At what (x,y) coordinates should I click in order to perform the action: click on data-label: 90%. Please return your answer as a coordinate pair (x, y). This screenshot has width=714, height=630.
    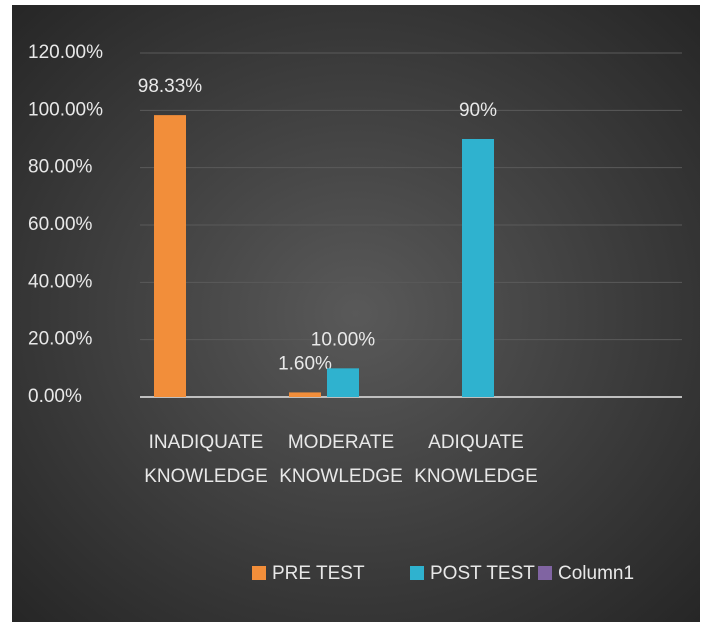
    Looking at the image, I should click on (478, 110).